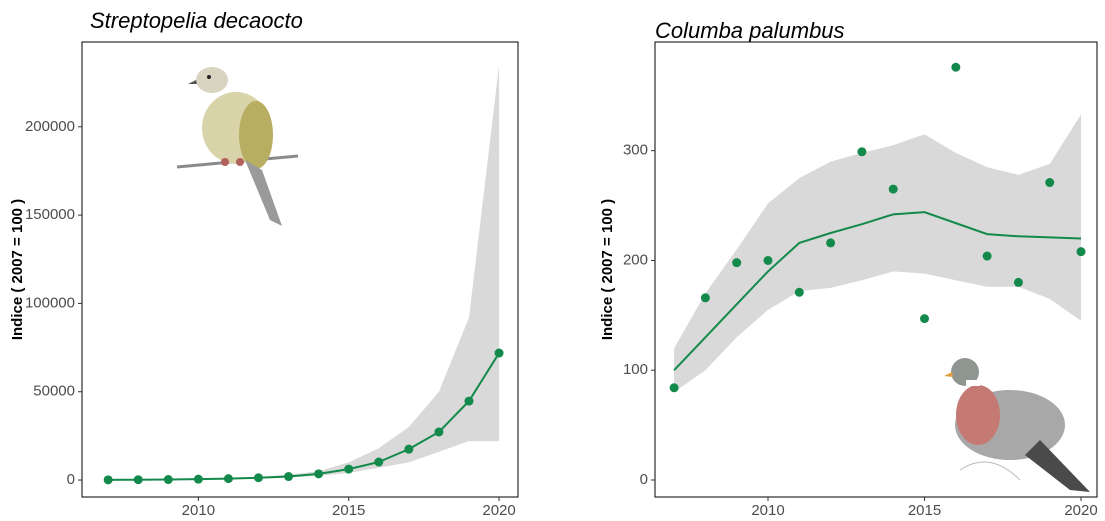 This screenshot has width=1105, height=521. I want to click on chart-title: Columba palumbus, so click(750, 30).